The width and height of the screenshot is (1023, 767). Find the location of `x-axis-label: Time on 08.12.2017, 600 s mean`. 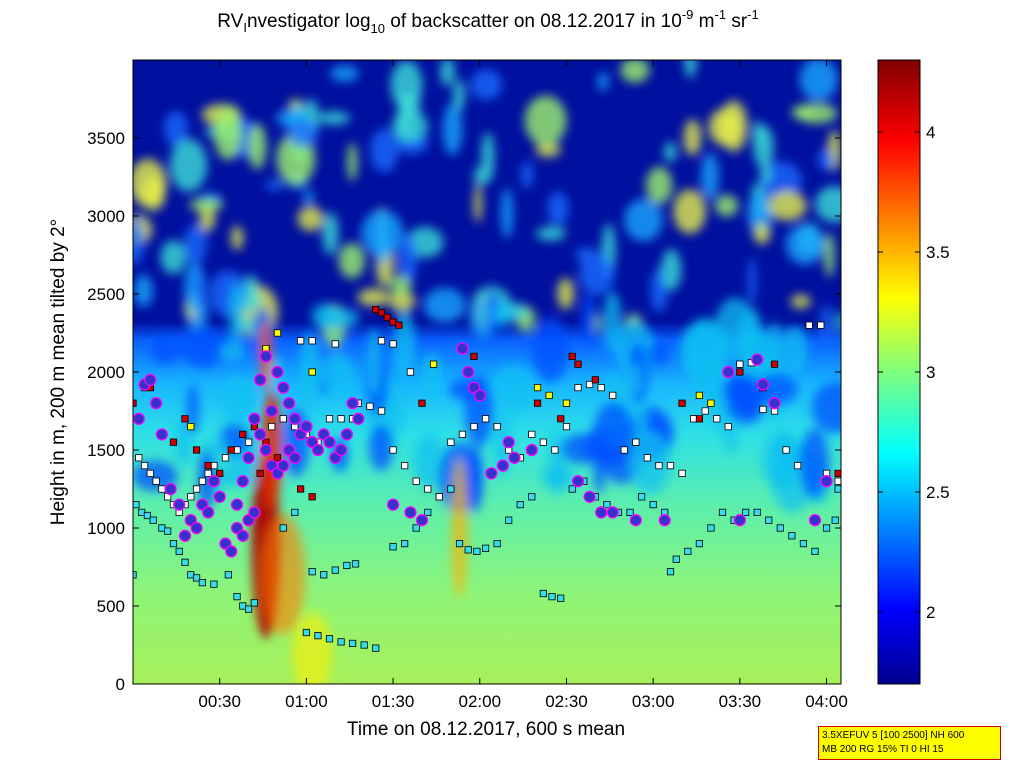

x-axis-label: Time on 08.12.2017, 600 s mean is located at coordinates (486, 729).